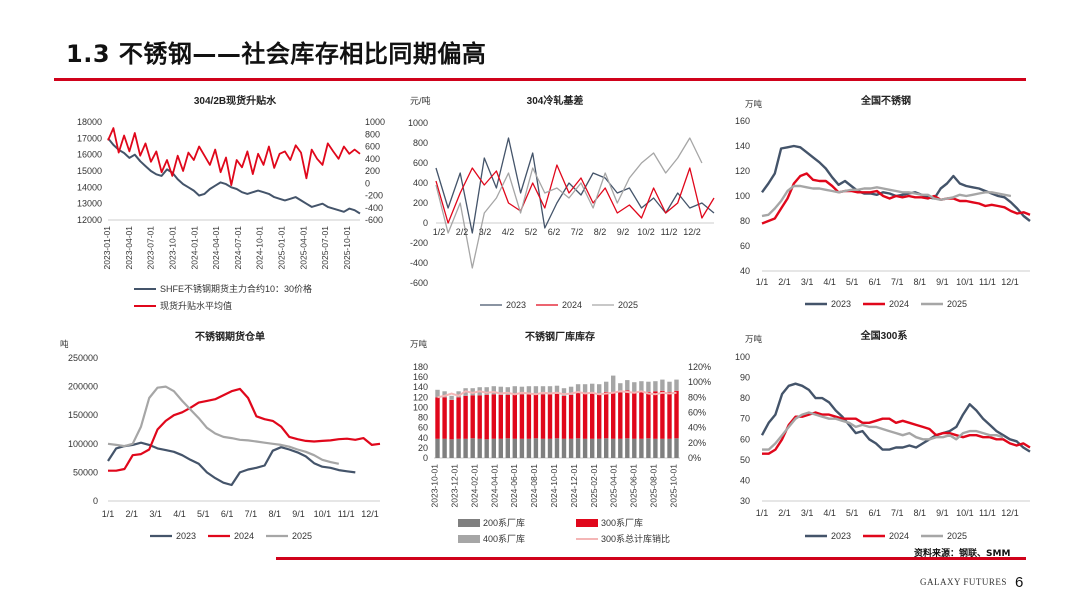  Describe the element at coordinates (89, 204) in the screenshot. I see `y-left-tick-label: 13000` at that location.